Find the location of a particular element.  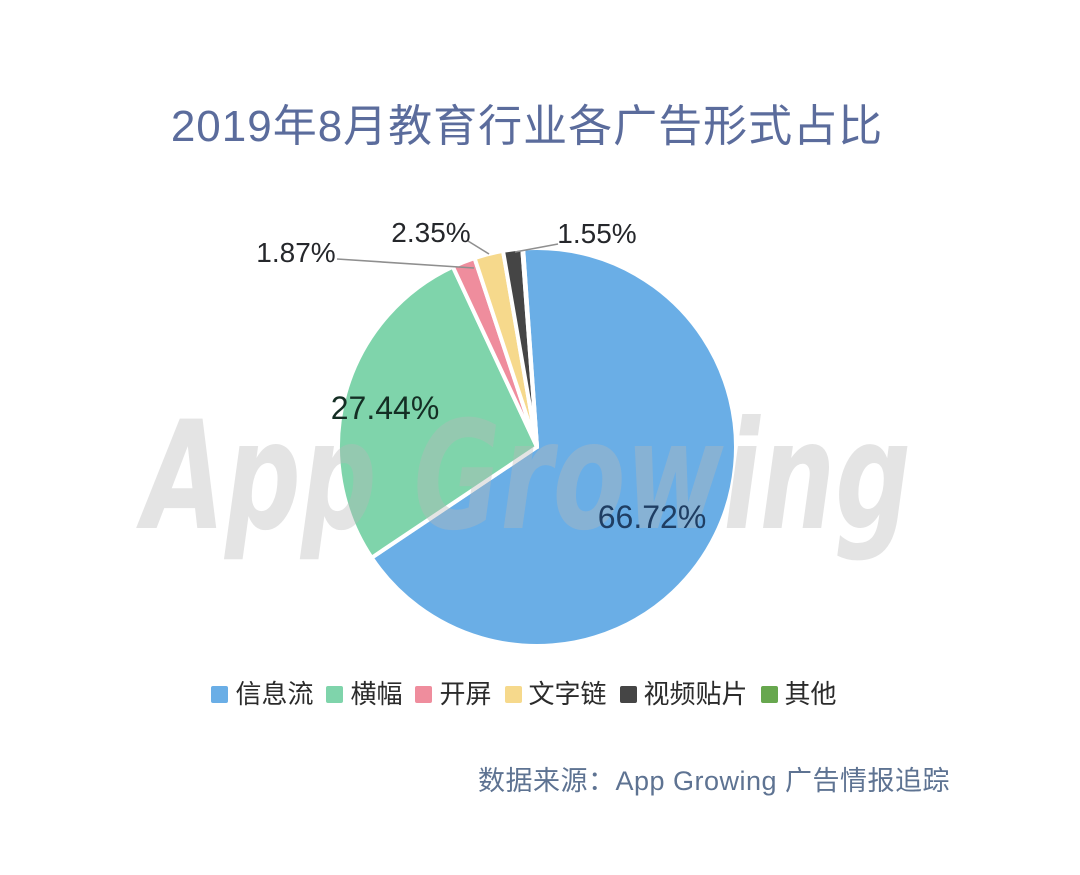

pie-label-1: 27.44% is located at coordinates (385, 408).